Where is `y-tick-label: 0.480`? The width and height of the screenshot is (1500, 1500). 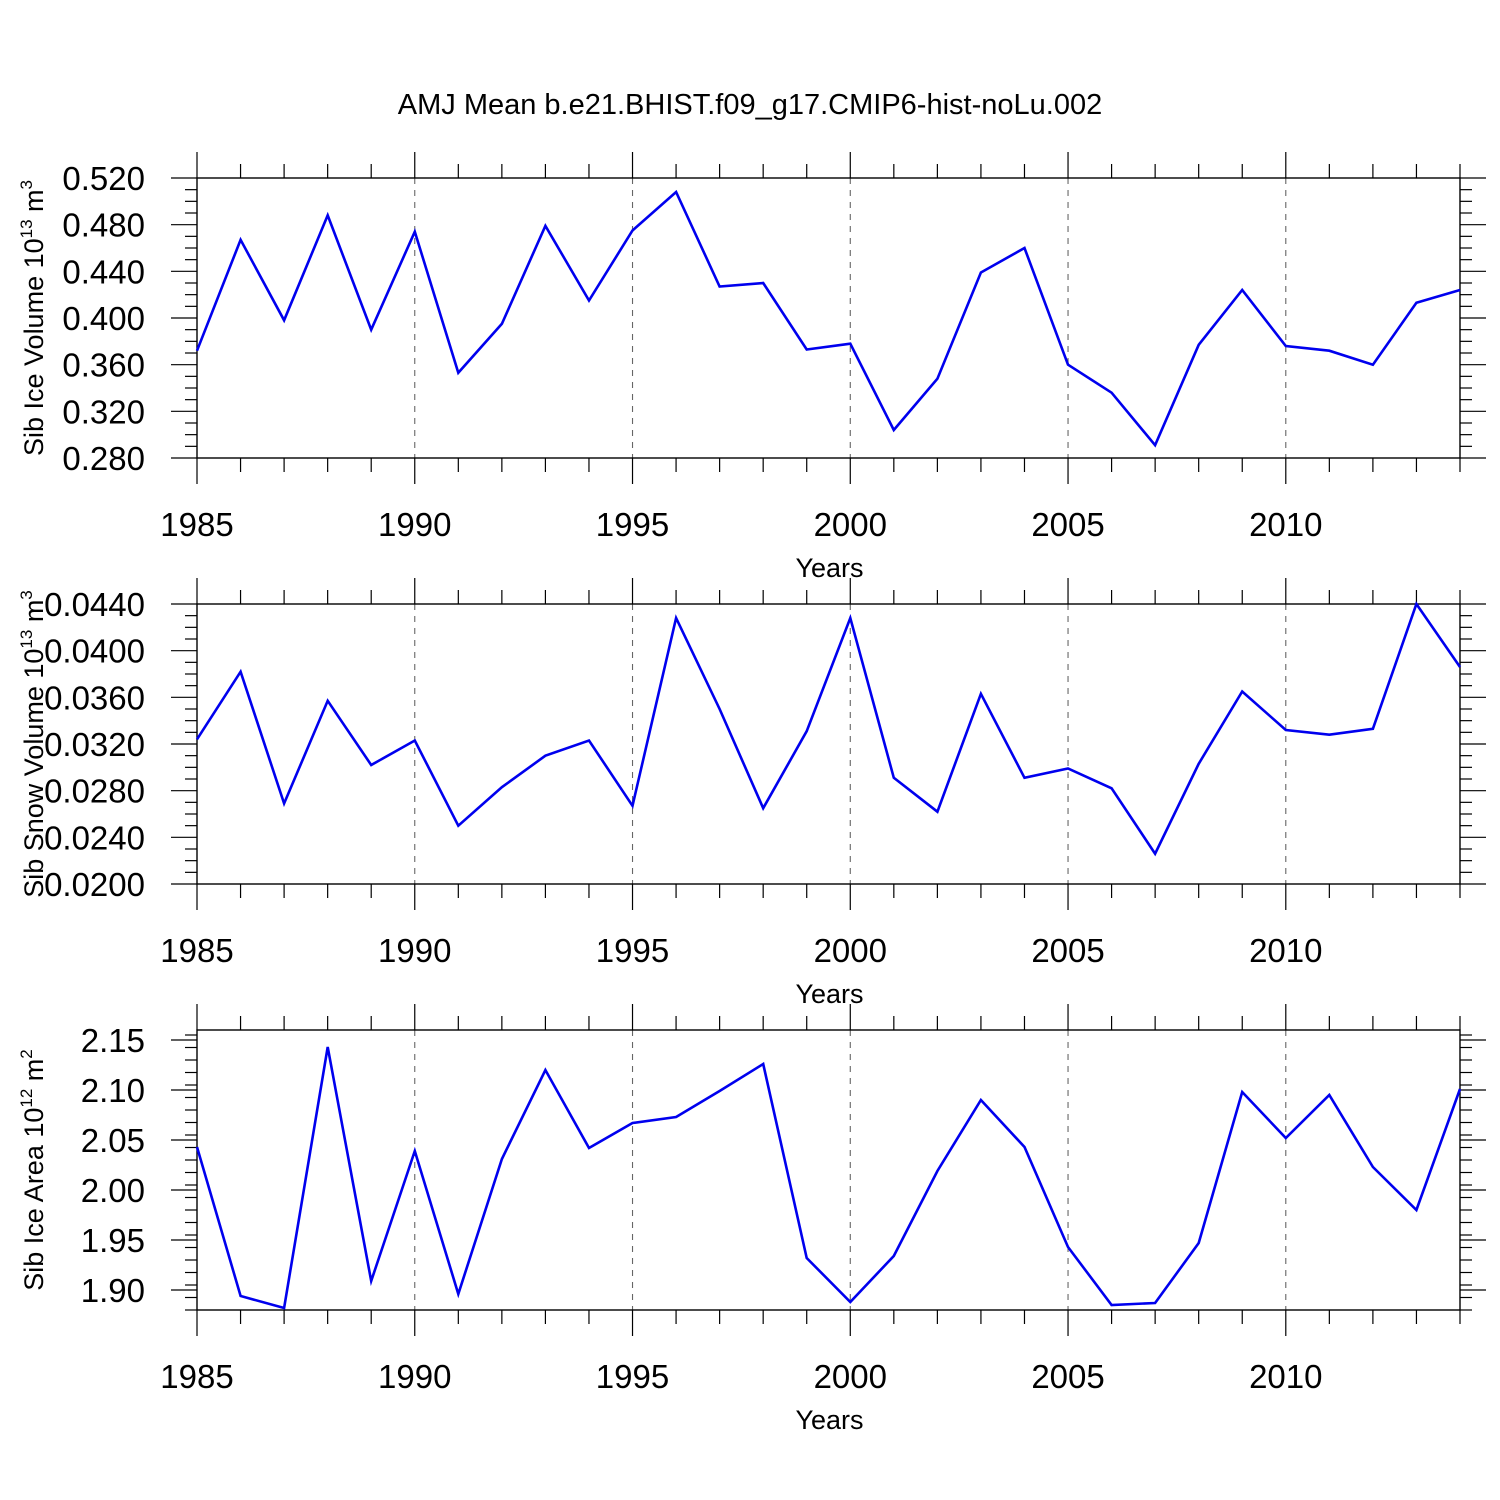
y-tick-label: 0.480 is located at coordinates (103, 225).